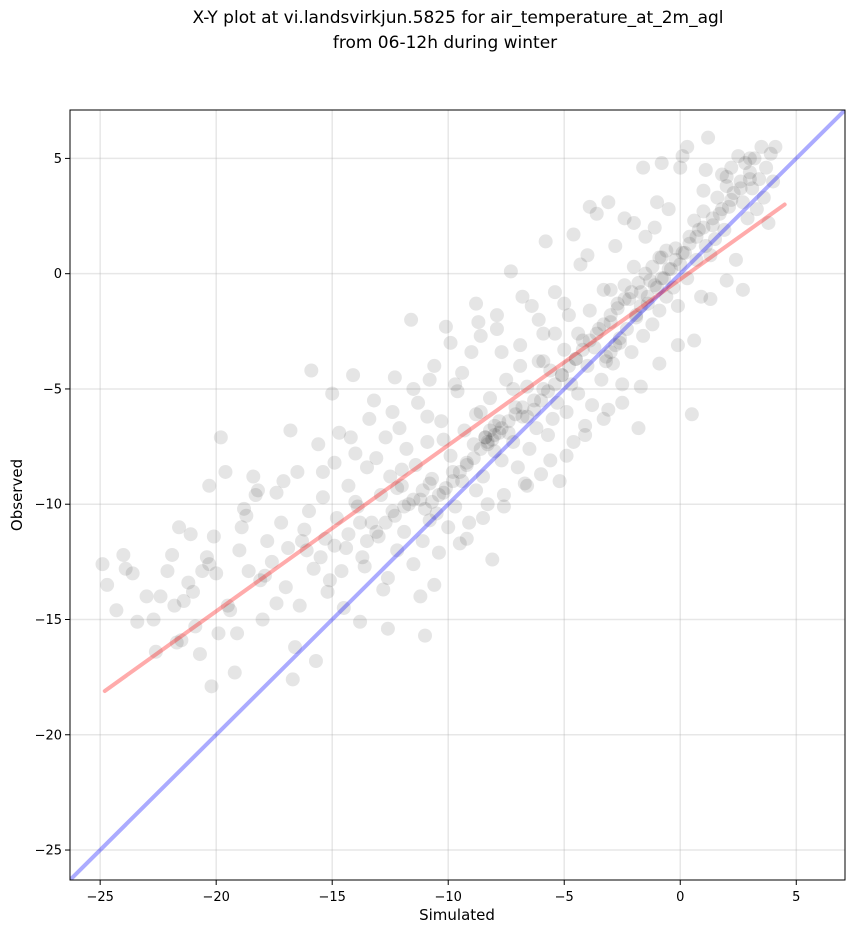 This screenshot has height=934, width=854. Describe the element at coordinates (48, 735) in the screenshot. I see `y-tick-label: −20` at that location.